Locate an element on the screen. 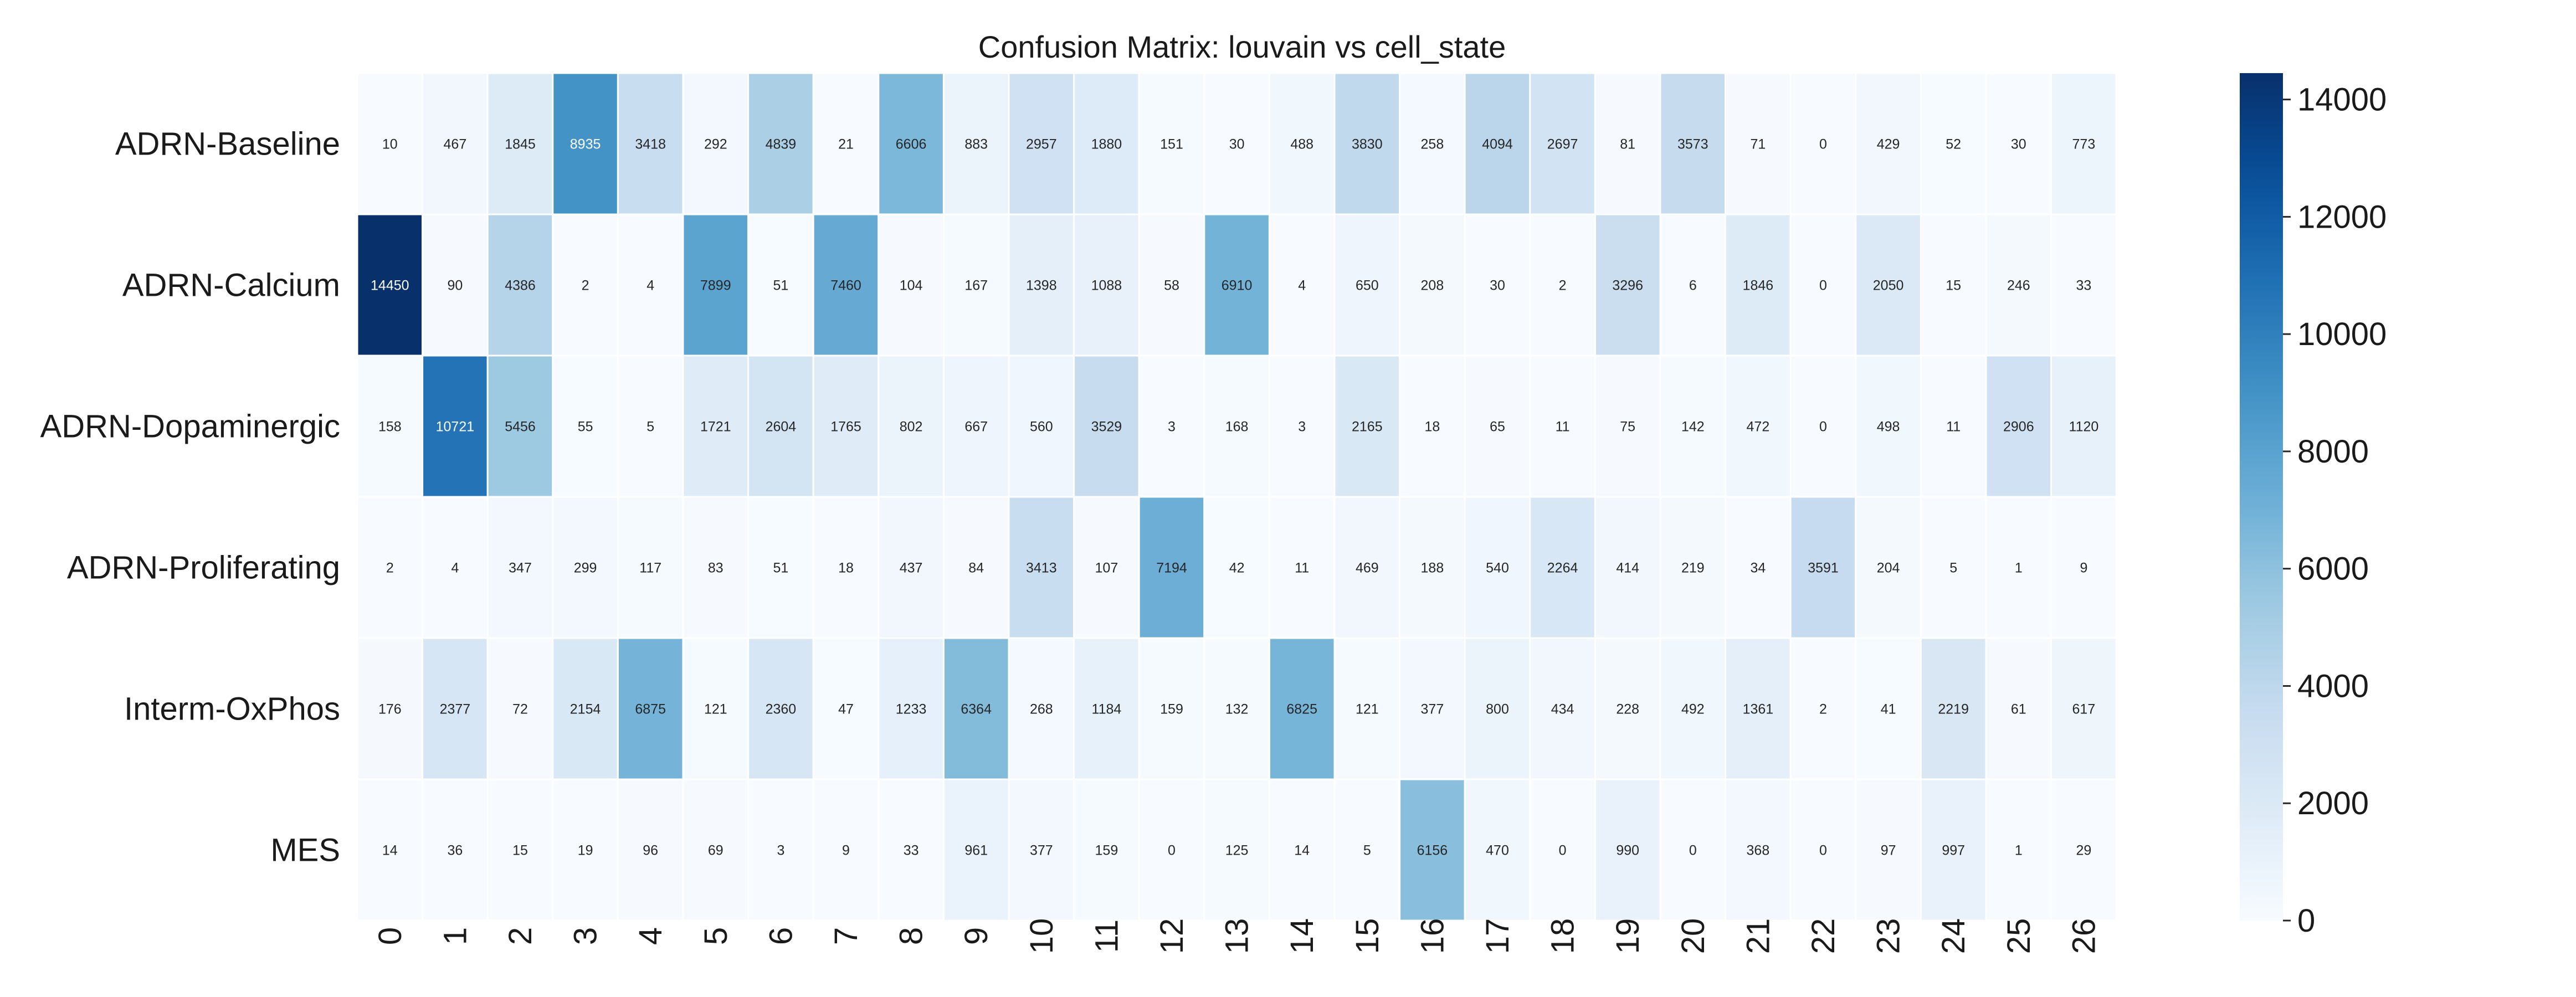 This screenshot has height=997, width=2576. cell-value-label: 4094 is located at coordinates (1497, 144).